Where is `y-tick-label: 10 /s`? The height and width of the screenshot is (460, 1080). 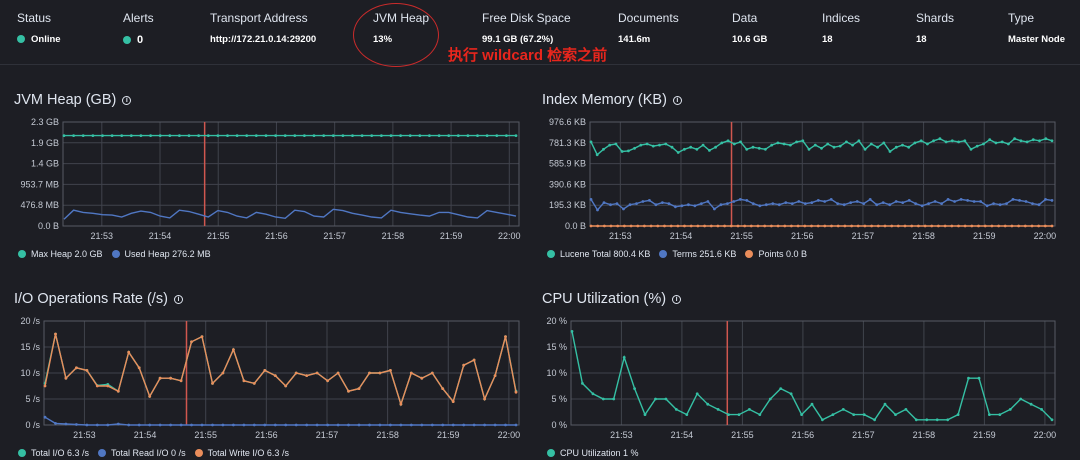 y-tick-label: 10 /s is located at coordinates (30, 373).